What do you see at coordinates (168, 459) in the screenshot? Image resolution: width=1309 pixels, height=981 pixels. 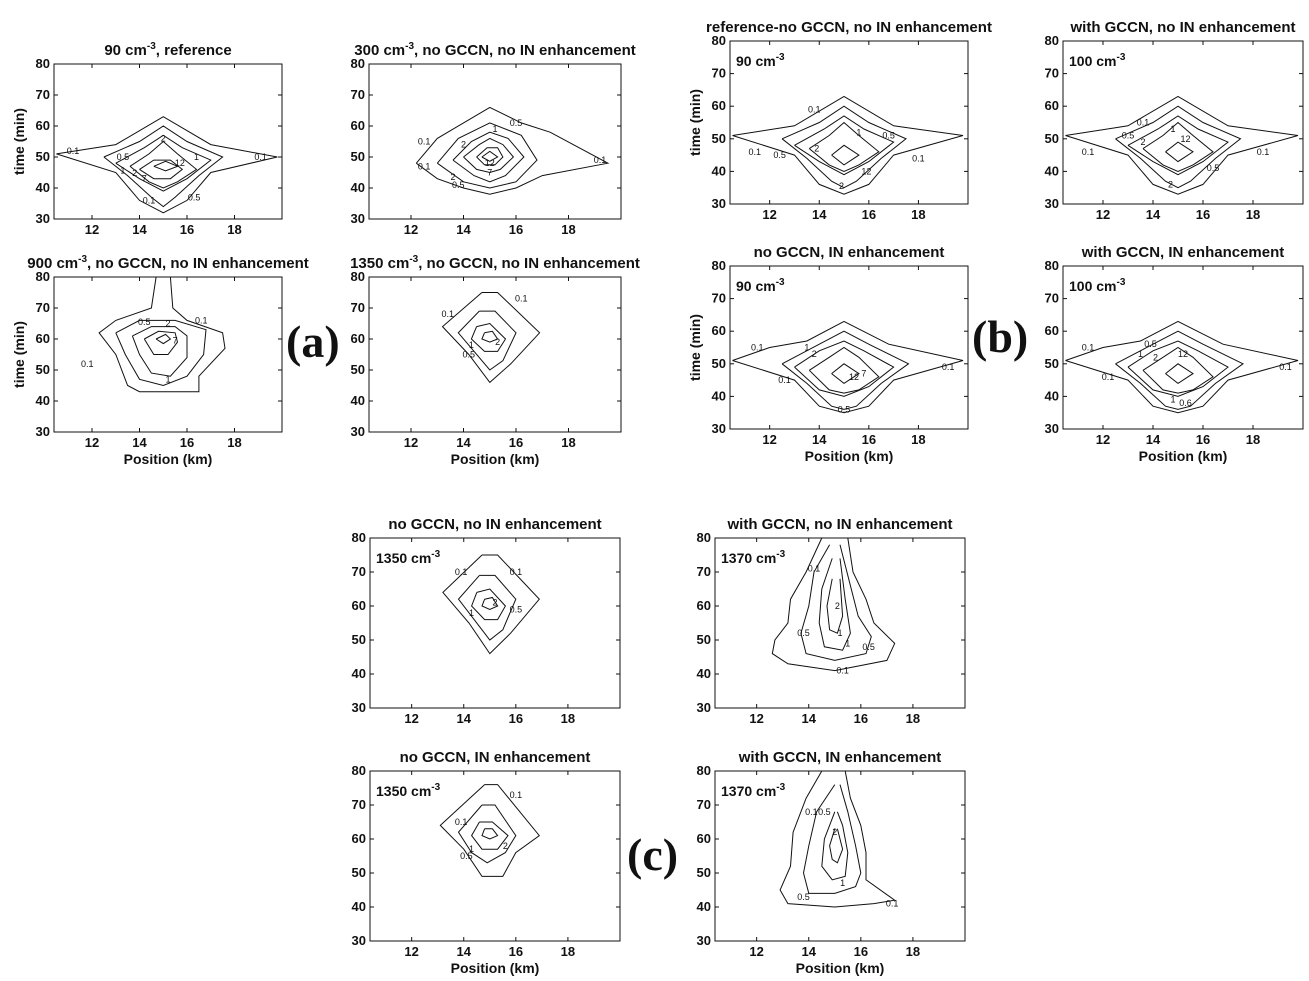 I see `x-axis-label: Position (km)` at bounding box center [168, 459].